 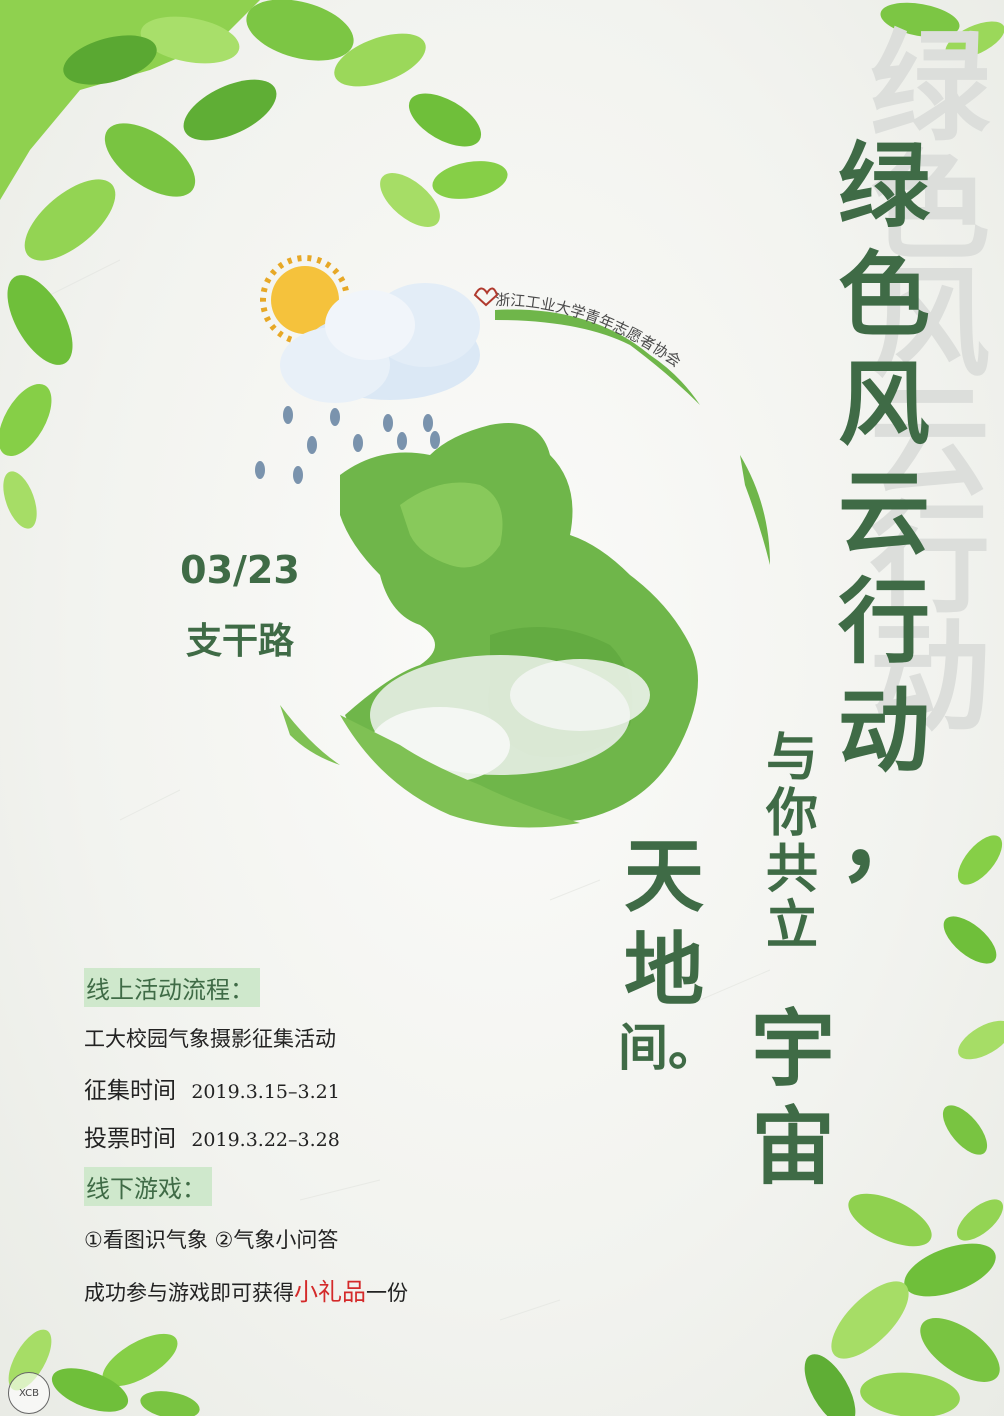 I want to click on subtitle-line2: 宇 宙, so click(x=793, y=1098).